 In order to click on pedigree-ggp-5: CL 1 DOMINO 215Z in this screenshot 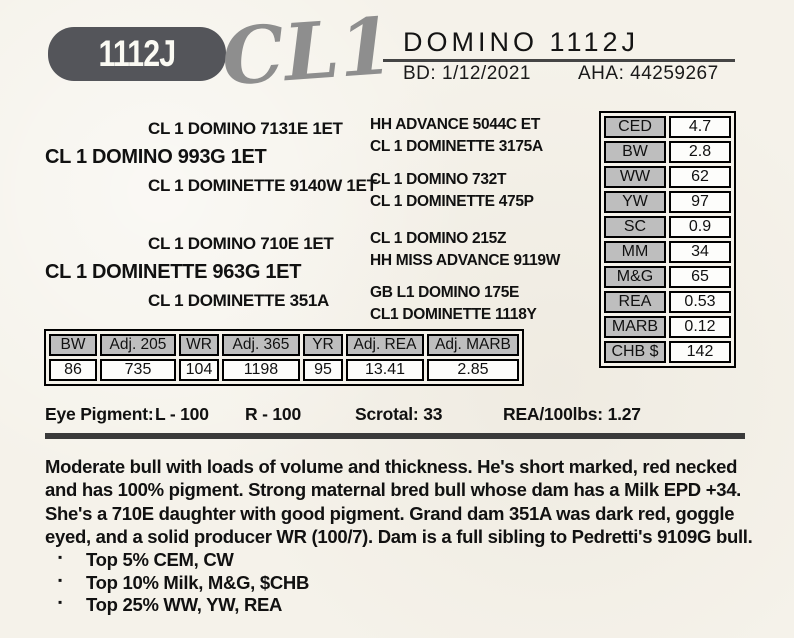, I will do `click(438, 238)`.